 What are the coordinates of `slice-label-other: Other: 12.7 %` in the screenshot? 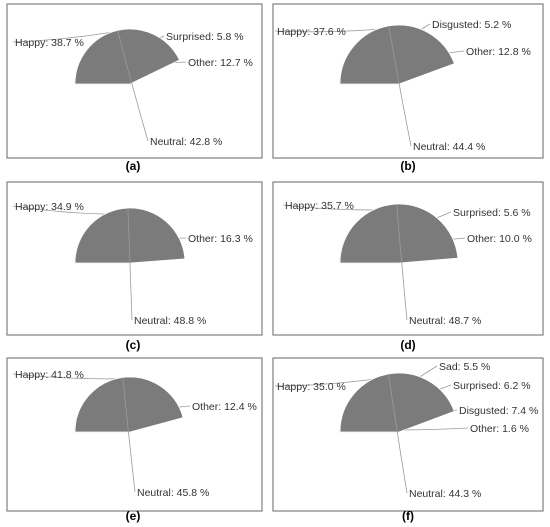 It's located at (220, 63).